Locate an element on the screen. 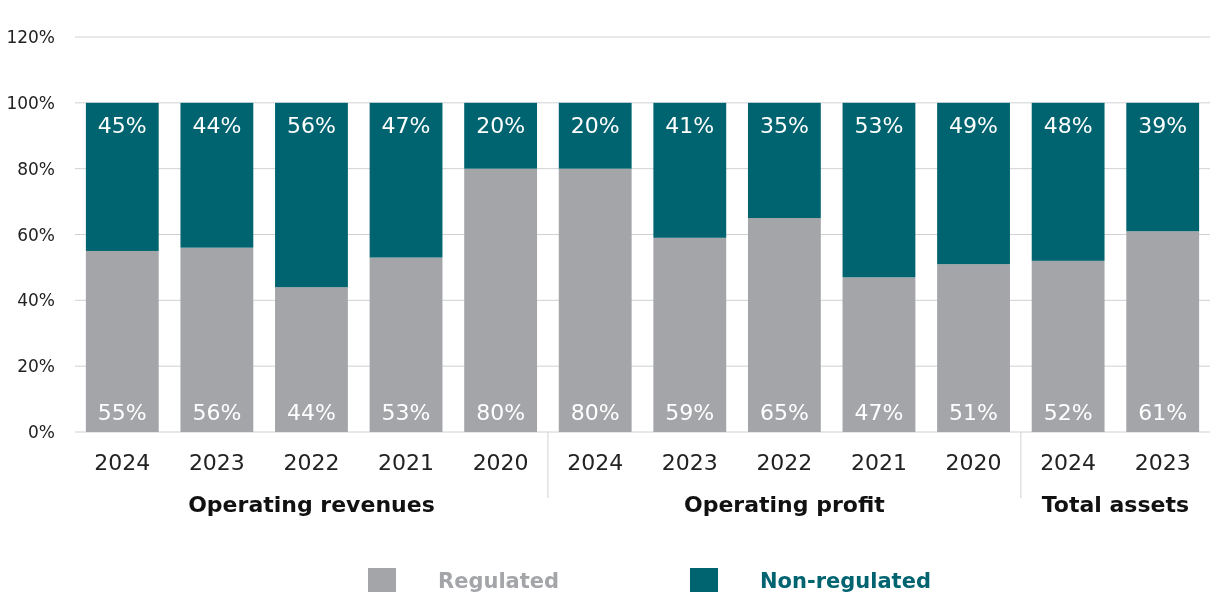  data-label: 45% is located at coordinates (122, 125).